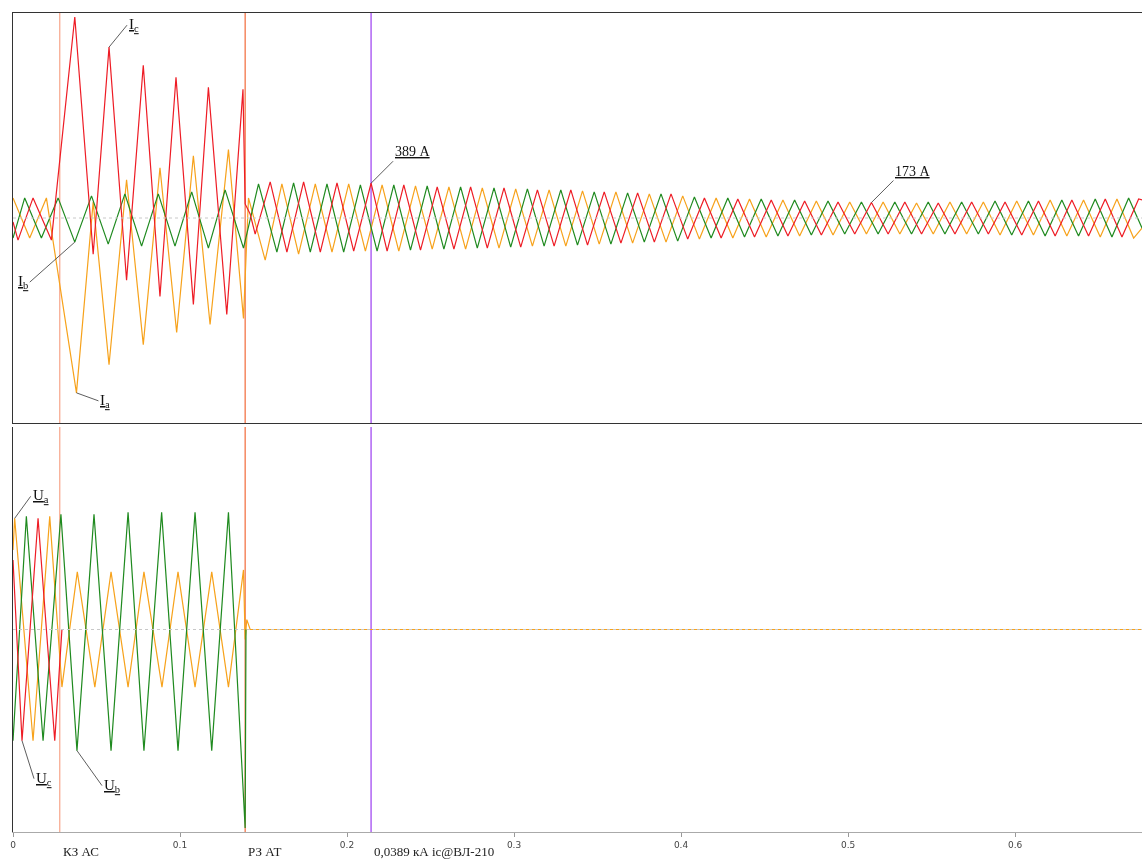 Image resolution: width=1142 pixels, height=864 pixels. Describe the element at coordinates (434, 851) in the screenshot. I see `ref-line-label: 0,0389 кА ic@ВЛ-210` at that location.